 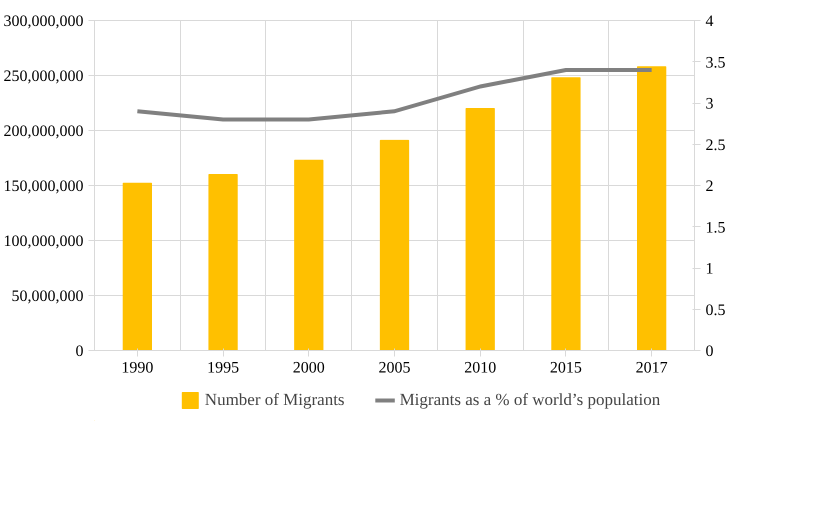 I want to click on y-tick-label: 200,000,000, so click(x=44, y=131).